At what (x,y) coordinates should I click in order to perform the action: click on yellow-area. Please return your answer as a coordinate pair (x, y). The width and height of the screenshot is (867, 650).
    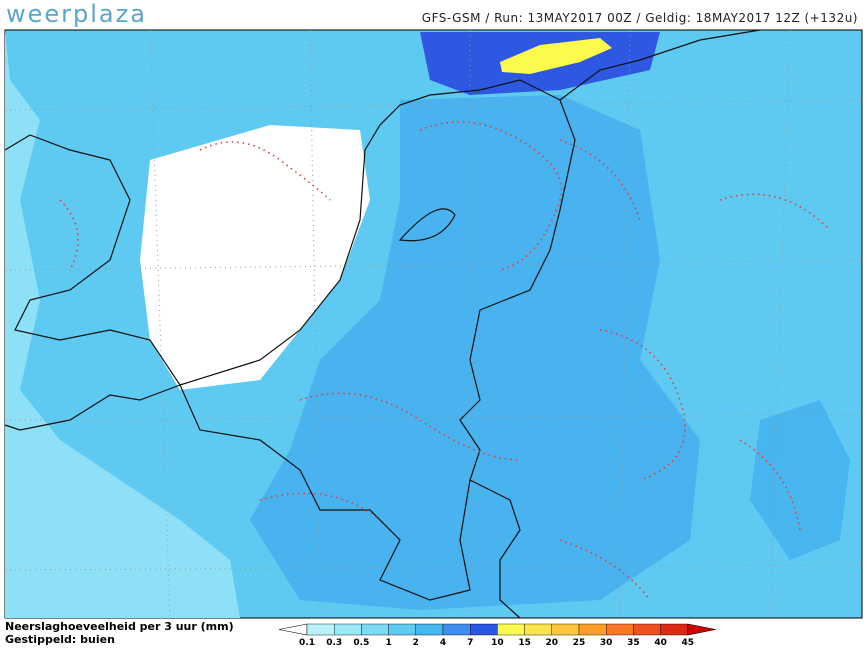
    Looking at the image, I should click on (556, 56).